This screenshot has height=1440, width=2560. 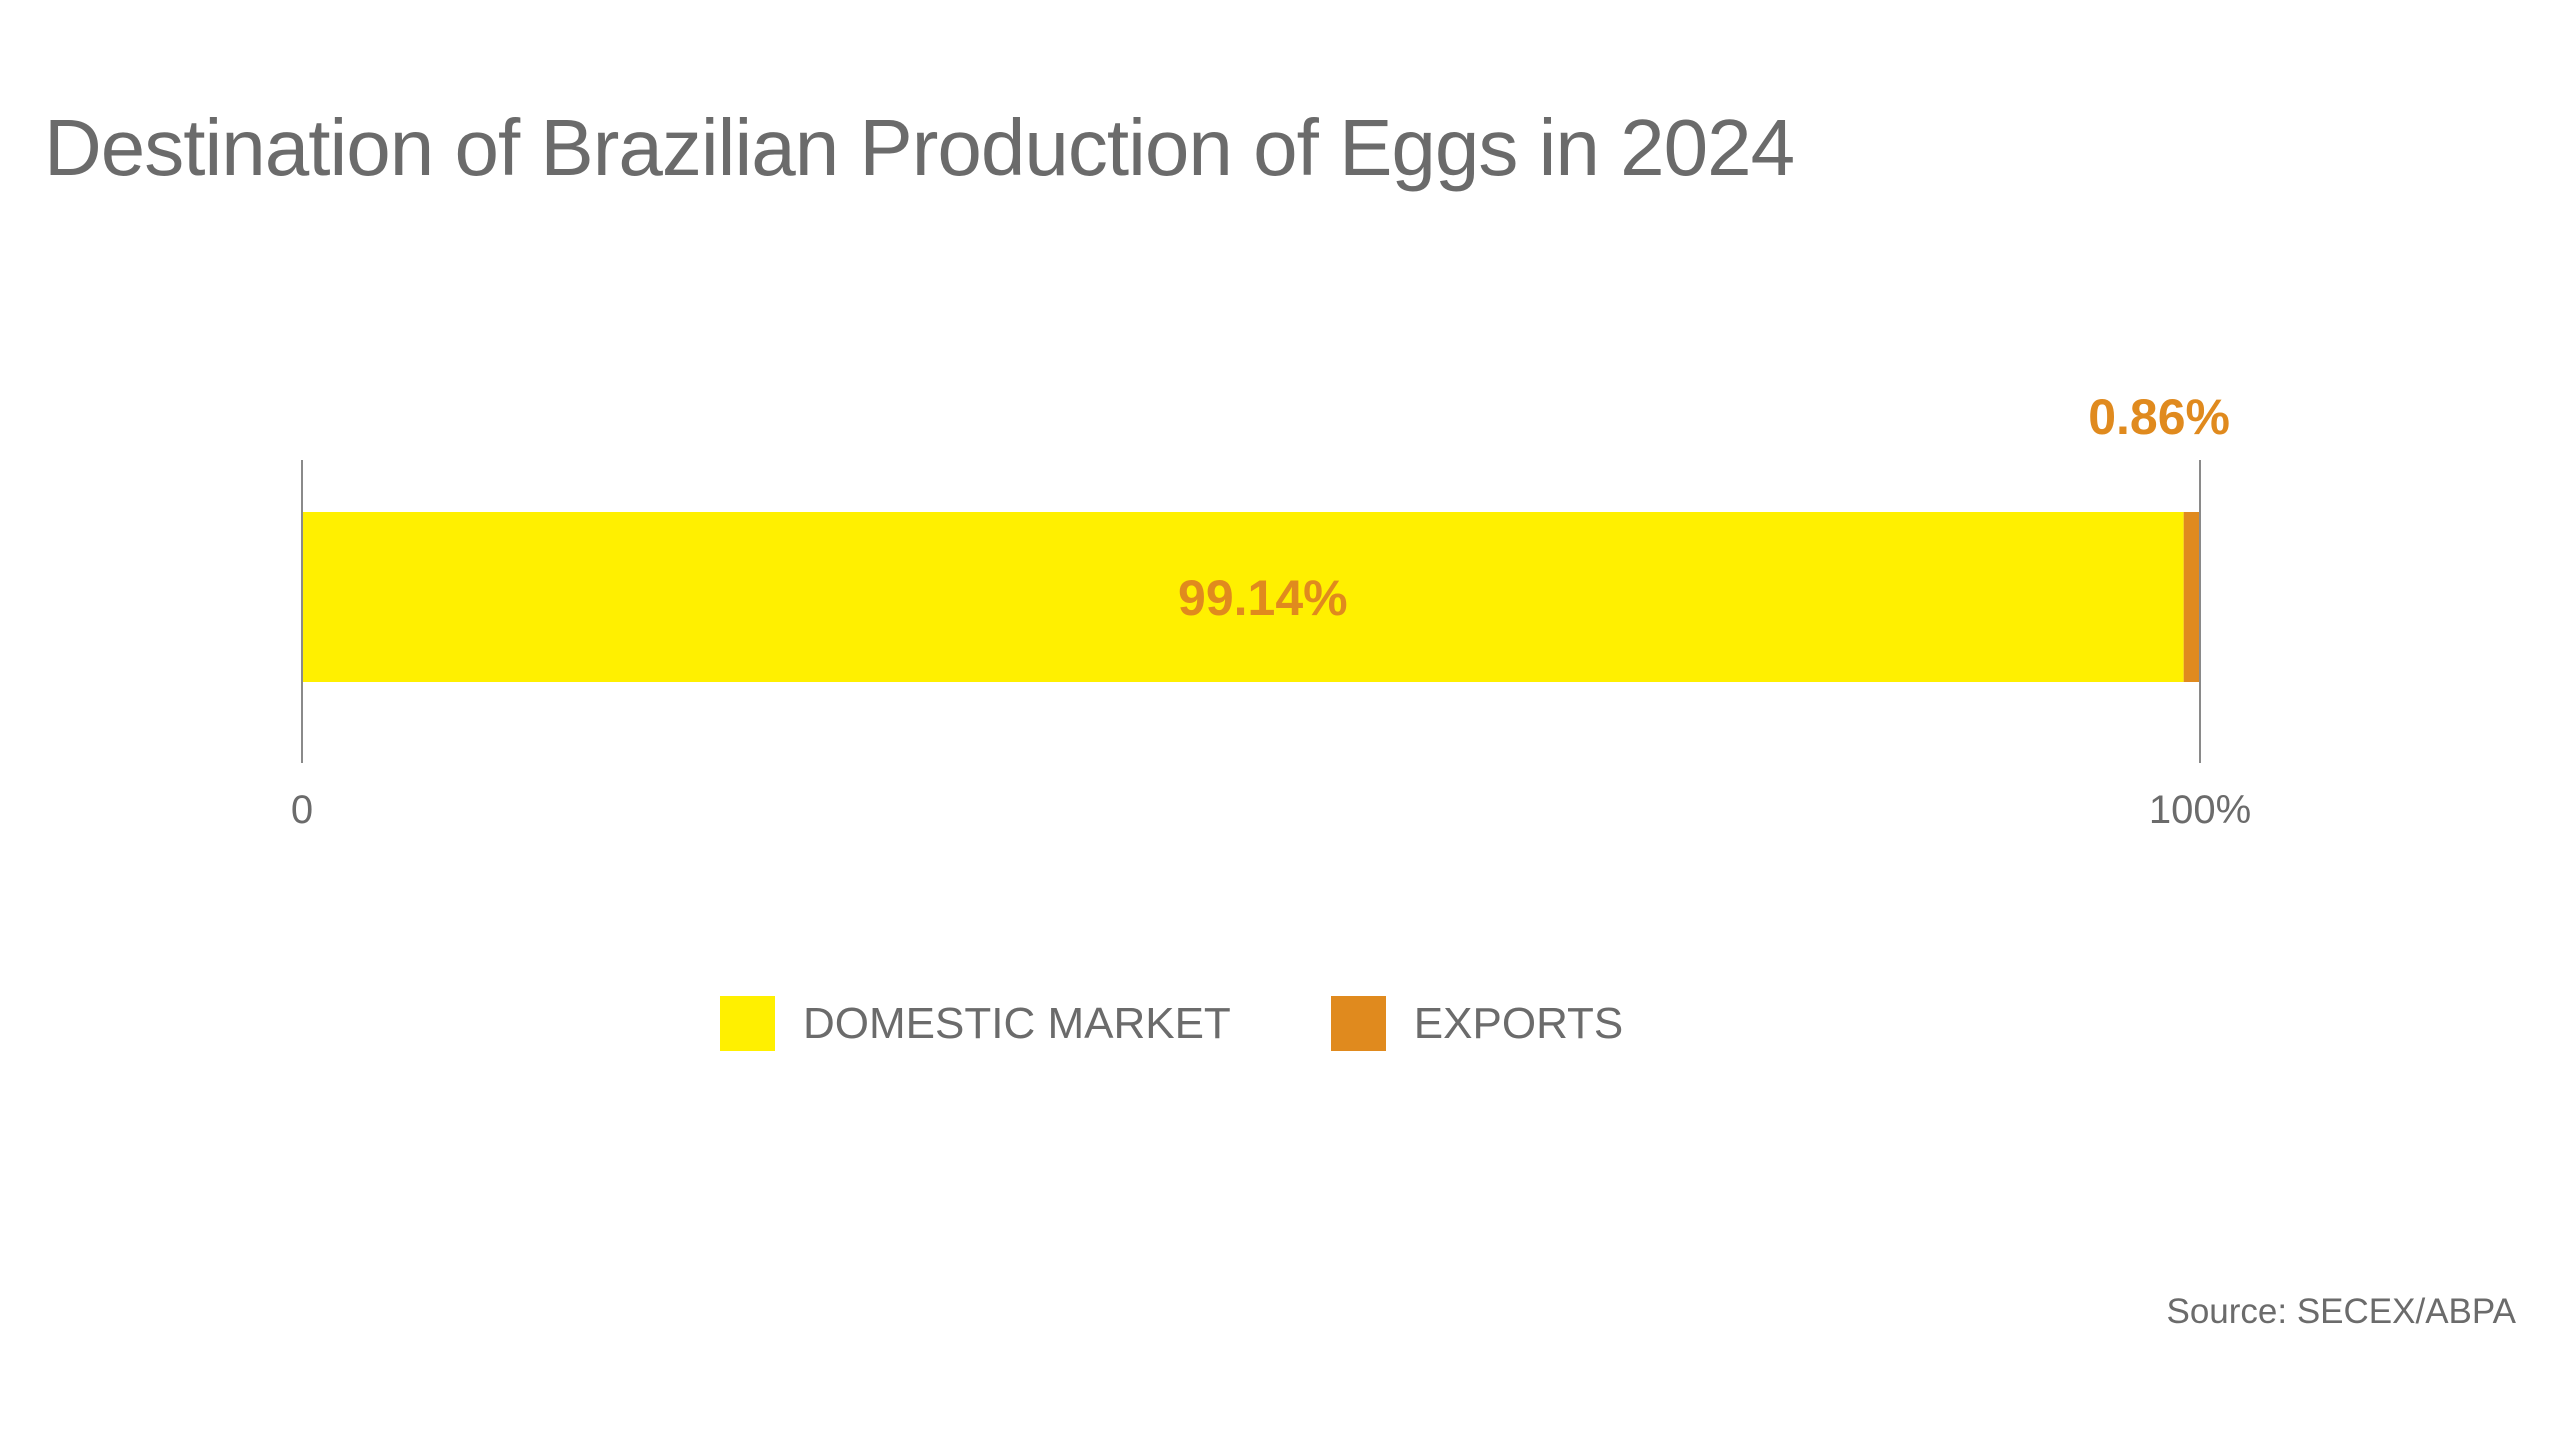 What do you see at coordinates (747, 1023) in the screenshot?
I see `legend-swatch-domestic-market` at bounding box center [747, 1023].